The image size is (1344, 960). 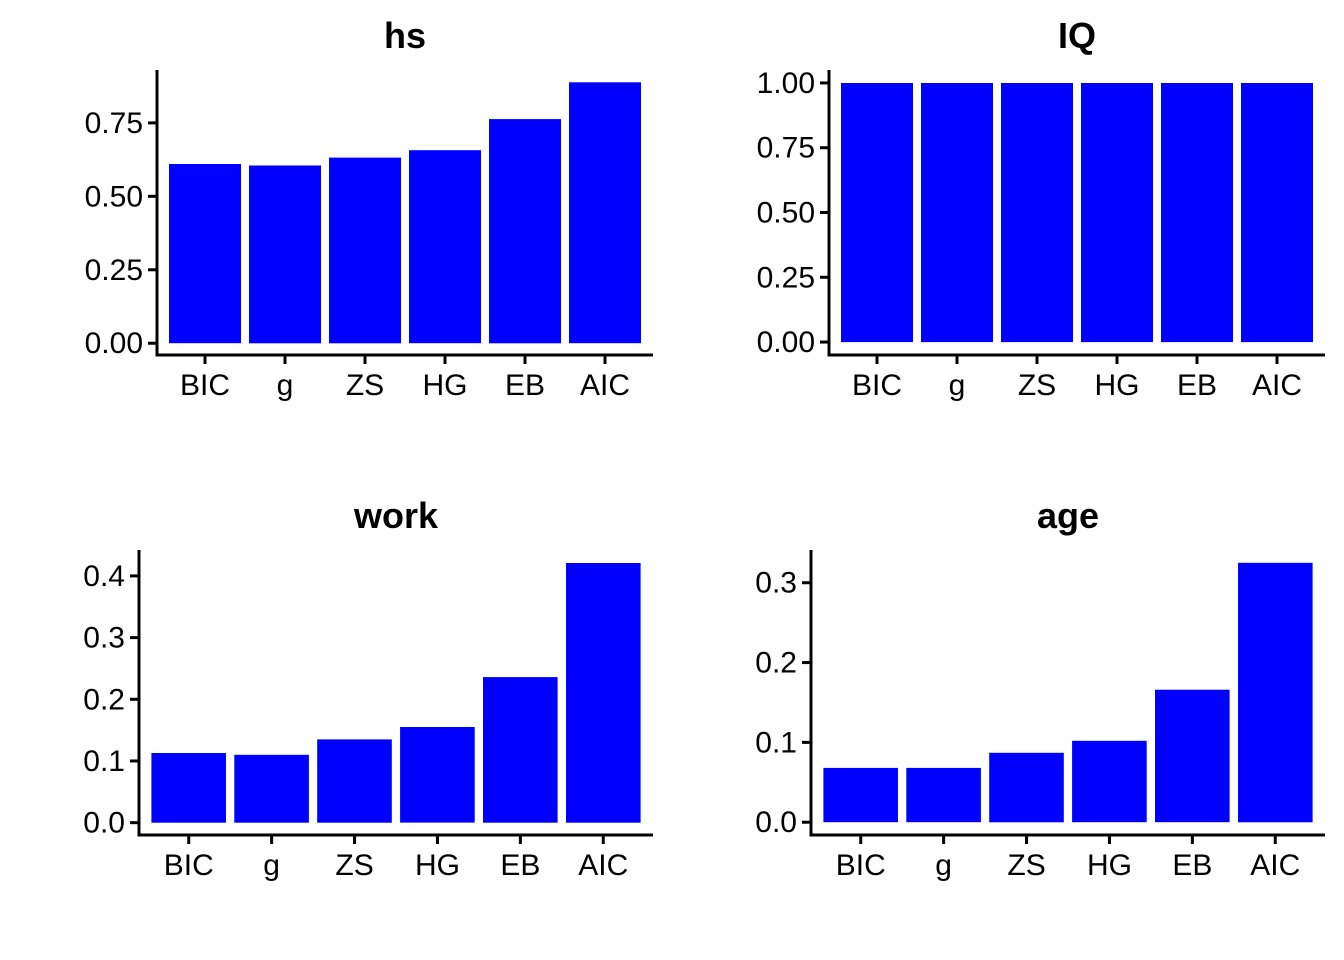 I want to click on panel-title: age, so click(x=1068, y=515).